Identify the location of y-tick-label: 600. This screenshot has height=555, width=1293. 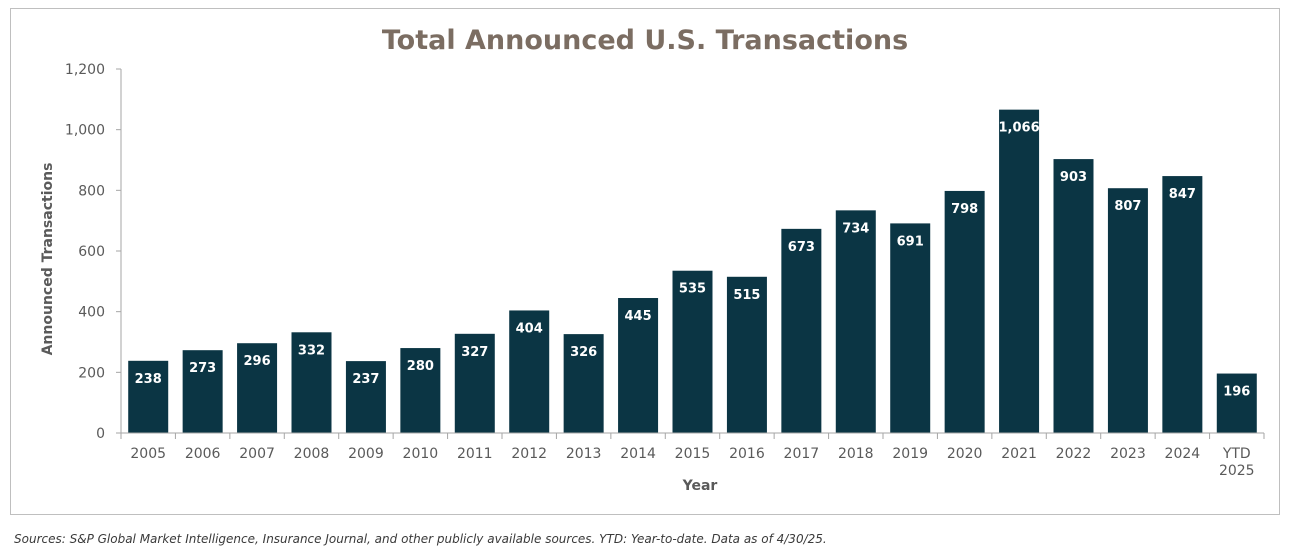
(91, 252).